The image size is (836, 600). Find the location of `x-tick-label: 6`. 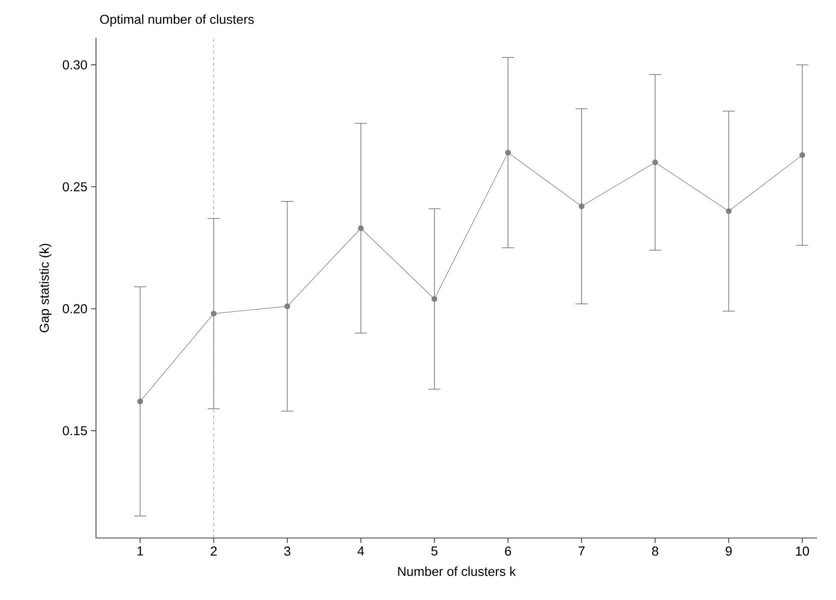

x-tick-label: 6 is located at coordinates (508, 551).